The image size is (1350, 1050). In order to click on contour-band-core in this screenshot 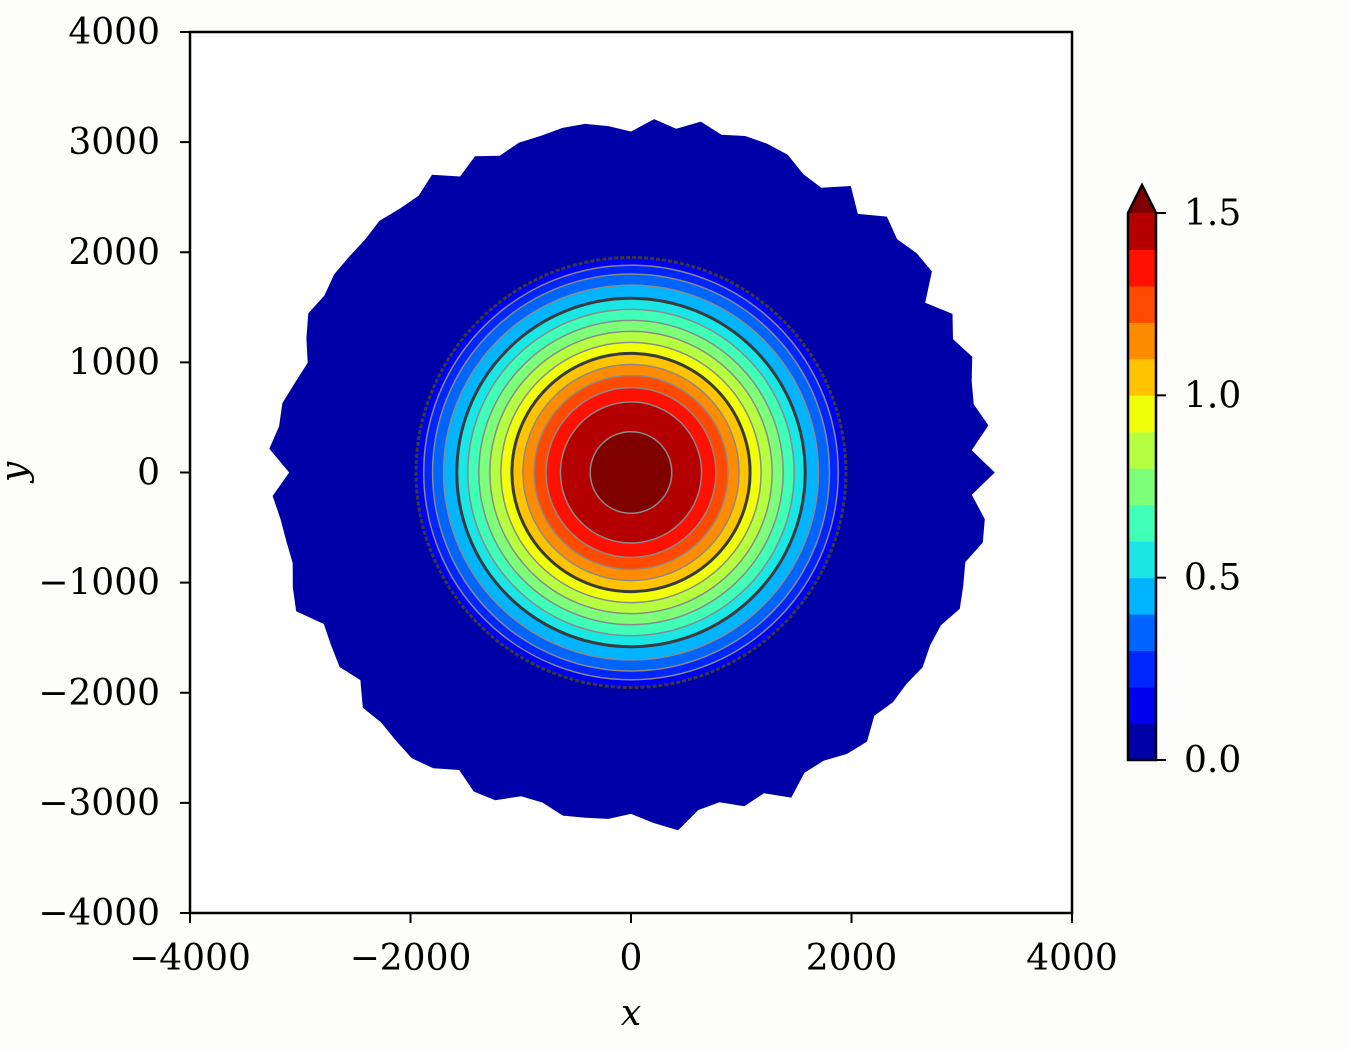, I will do `click(631, 472)`.